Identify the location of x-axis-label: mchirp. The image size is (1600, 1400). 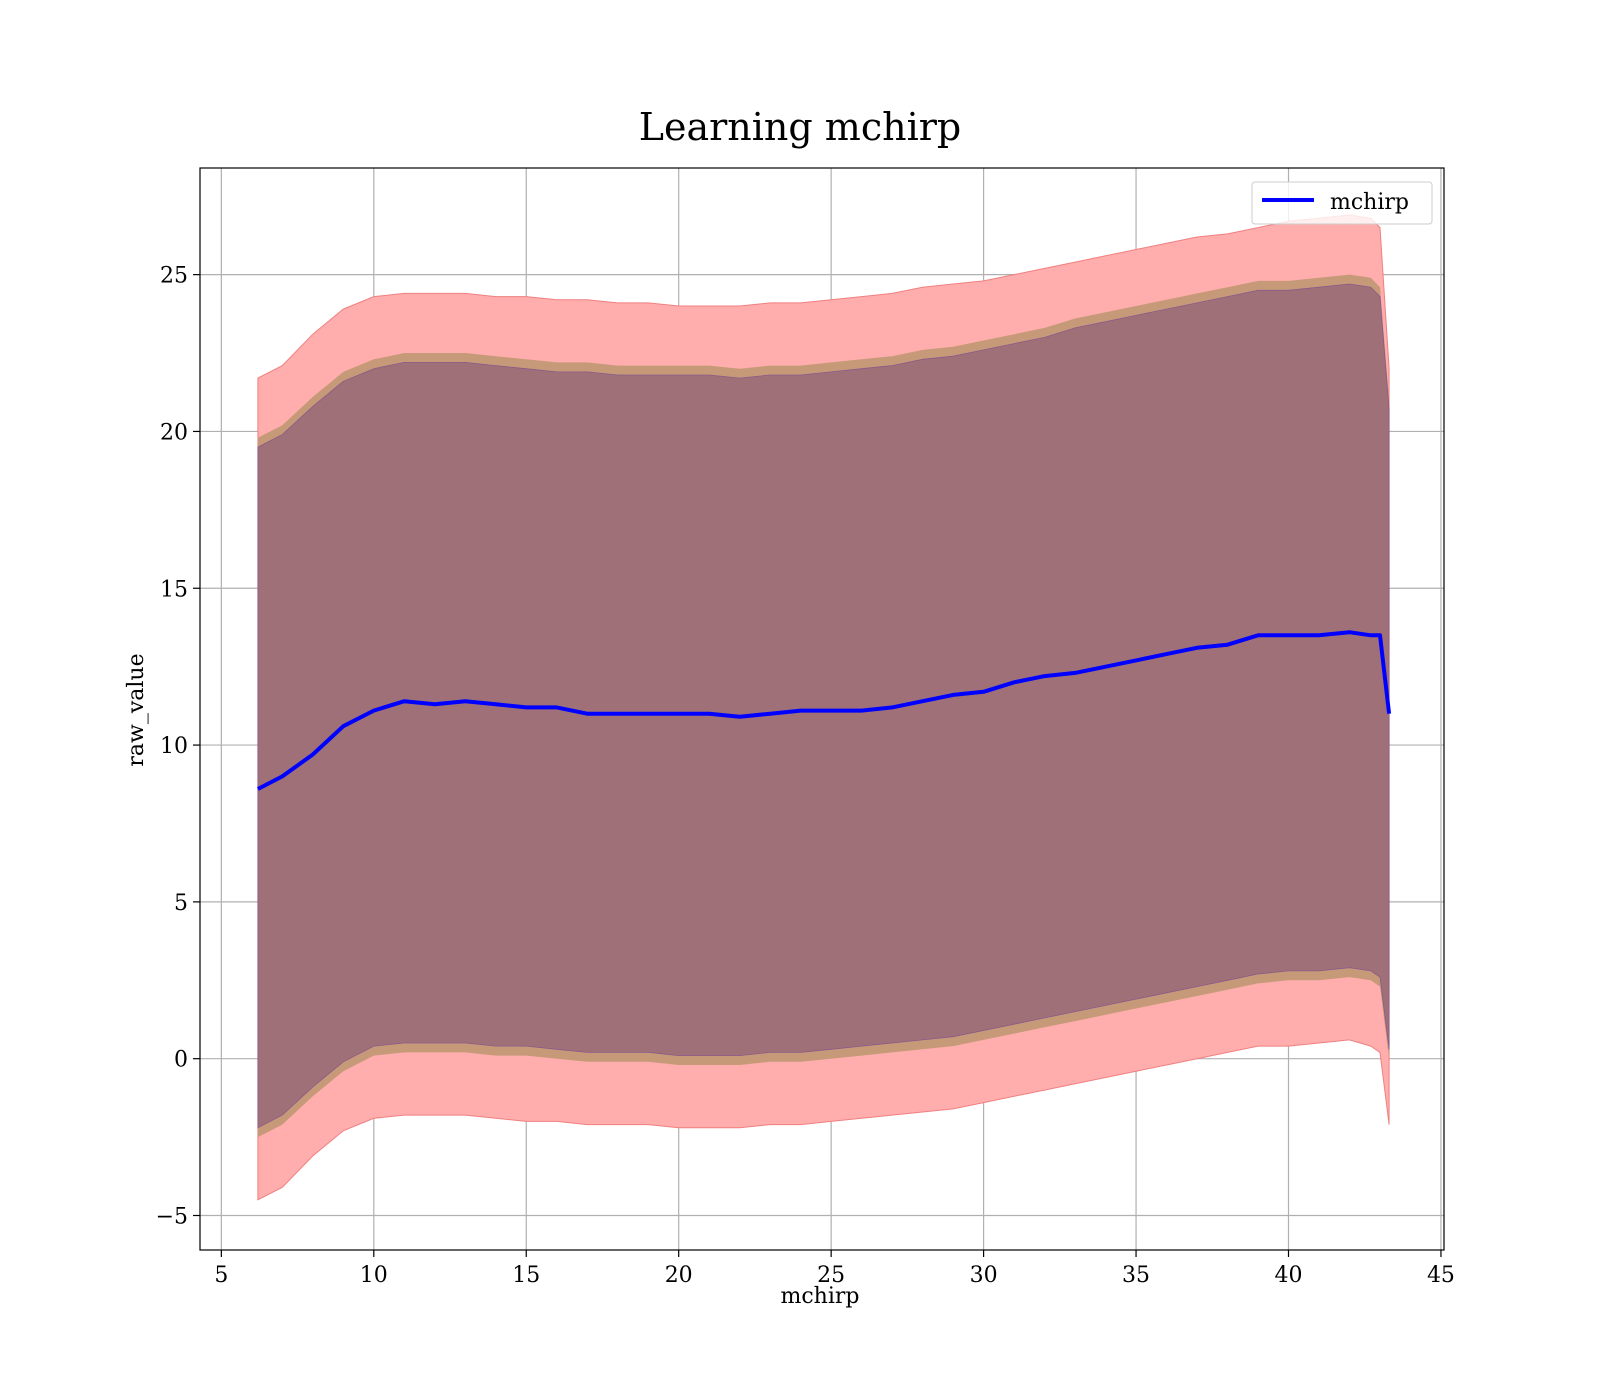
(820, 1296).